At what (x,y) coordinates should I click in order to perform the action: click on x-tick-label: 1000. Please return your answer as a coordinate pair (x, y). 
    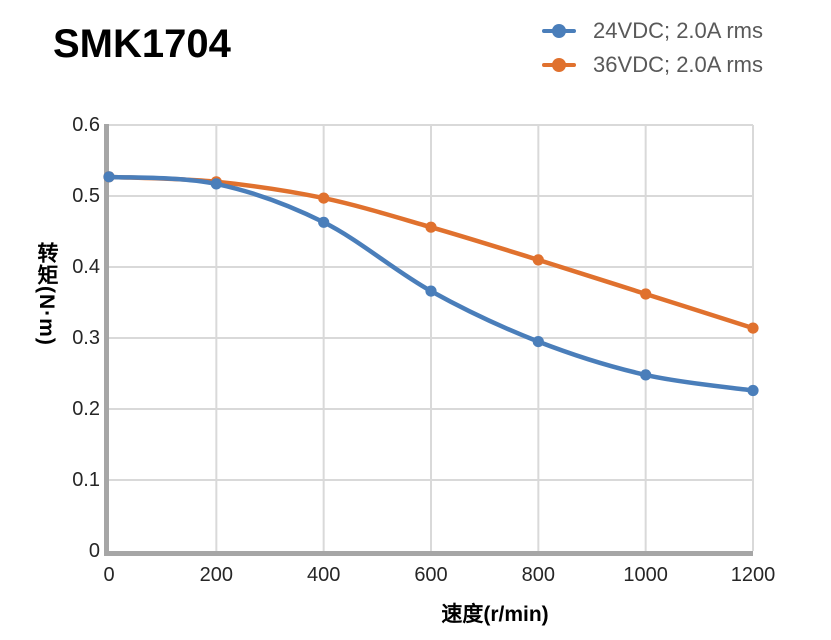
    Looking at the image, I should click on (645, 575).